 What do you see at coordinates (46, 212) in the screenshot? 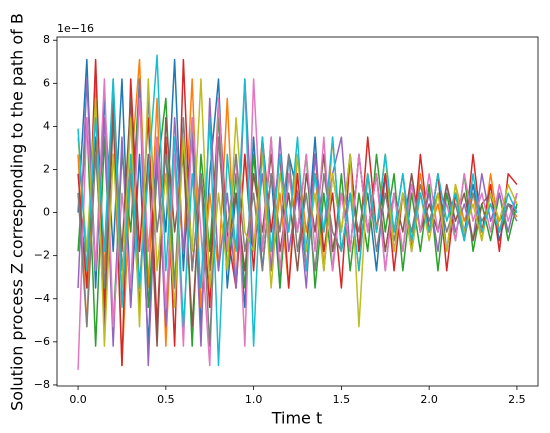
I see `y-tick-label: 0` at bounding box center [46, 212].